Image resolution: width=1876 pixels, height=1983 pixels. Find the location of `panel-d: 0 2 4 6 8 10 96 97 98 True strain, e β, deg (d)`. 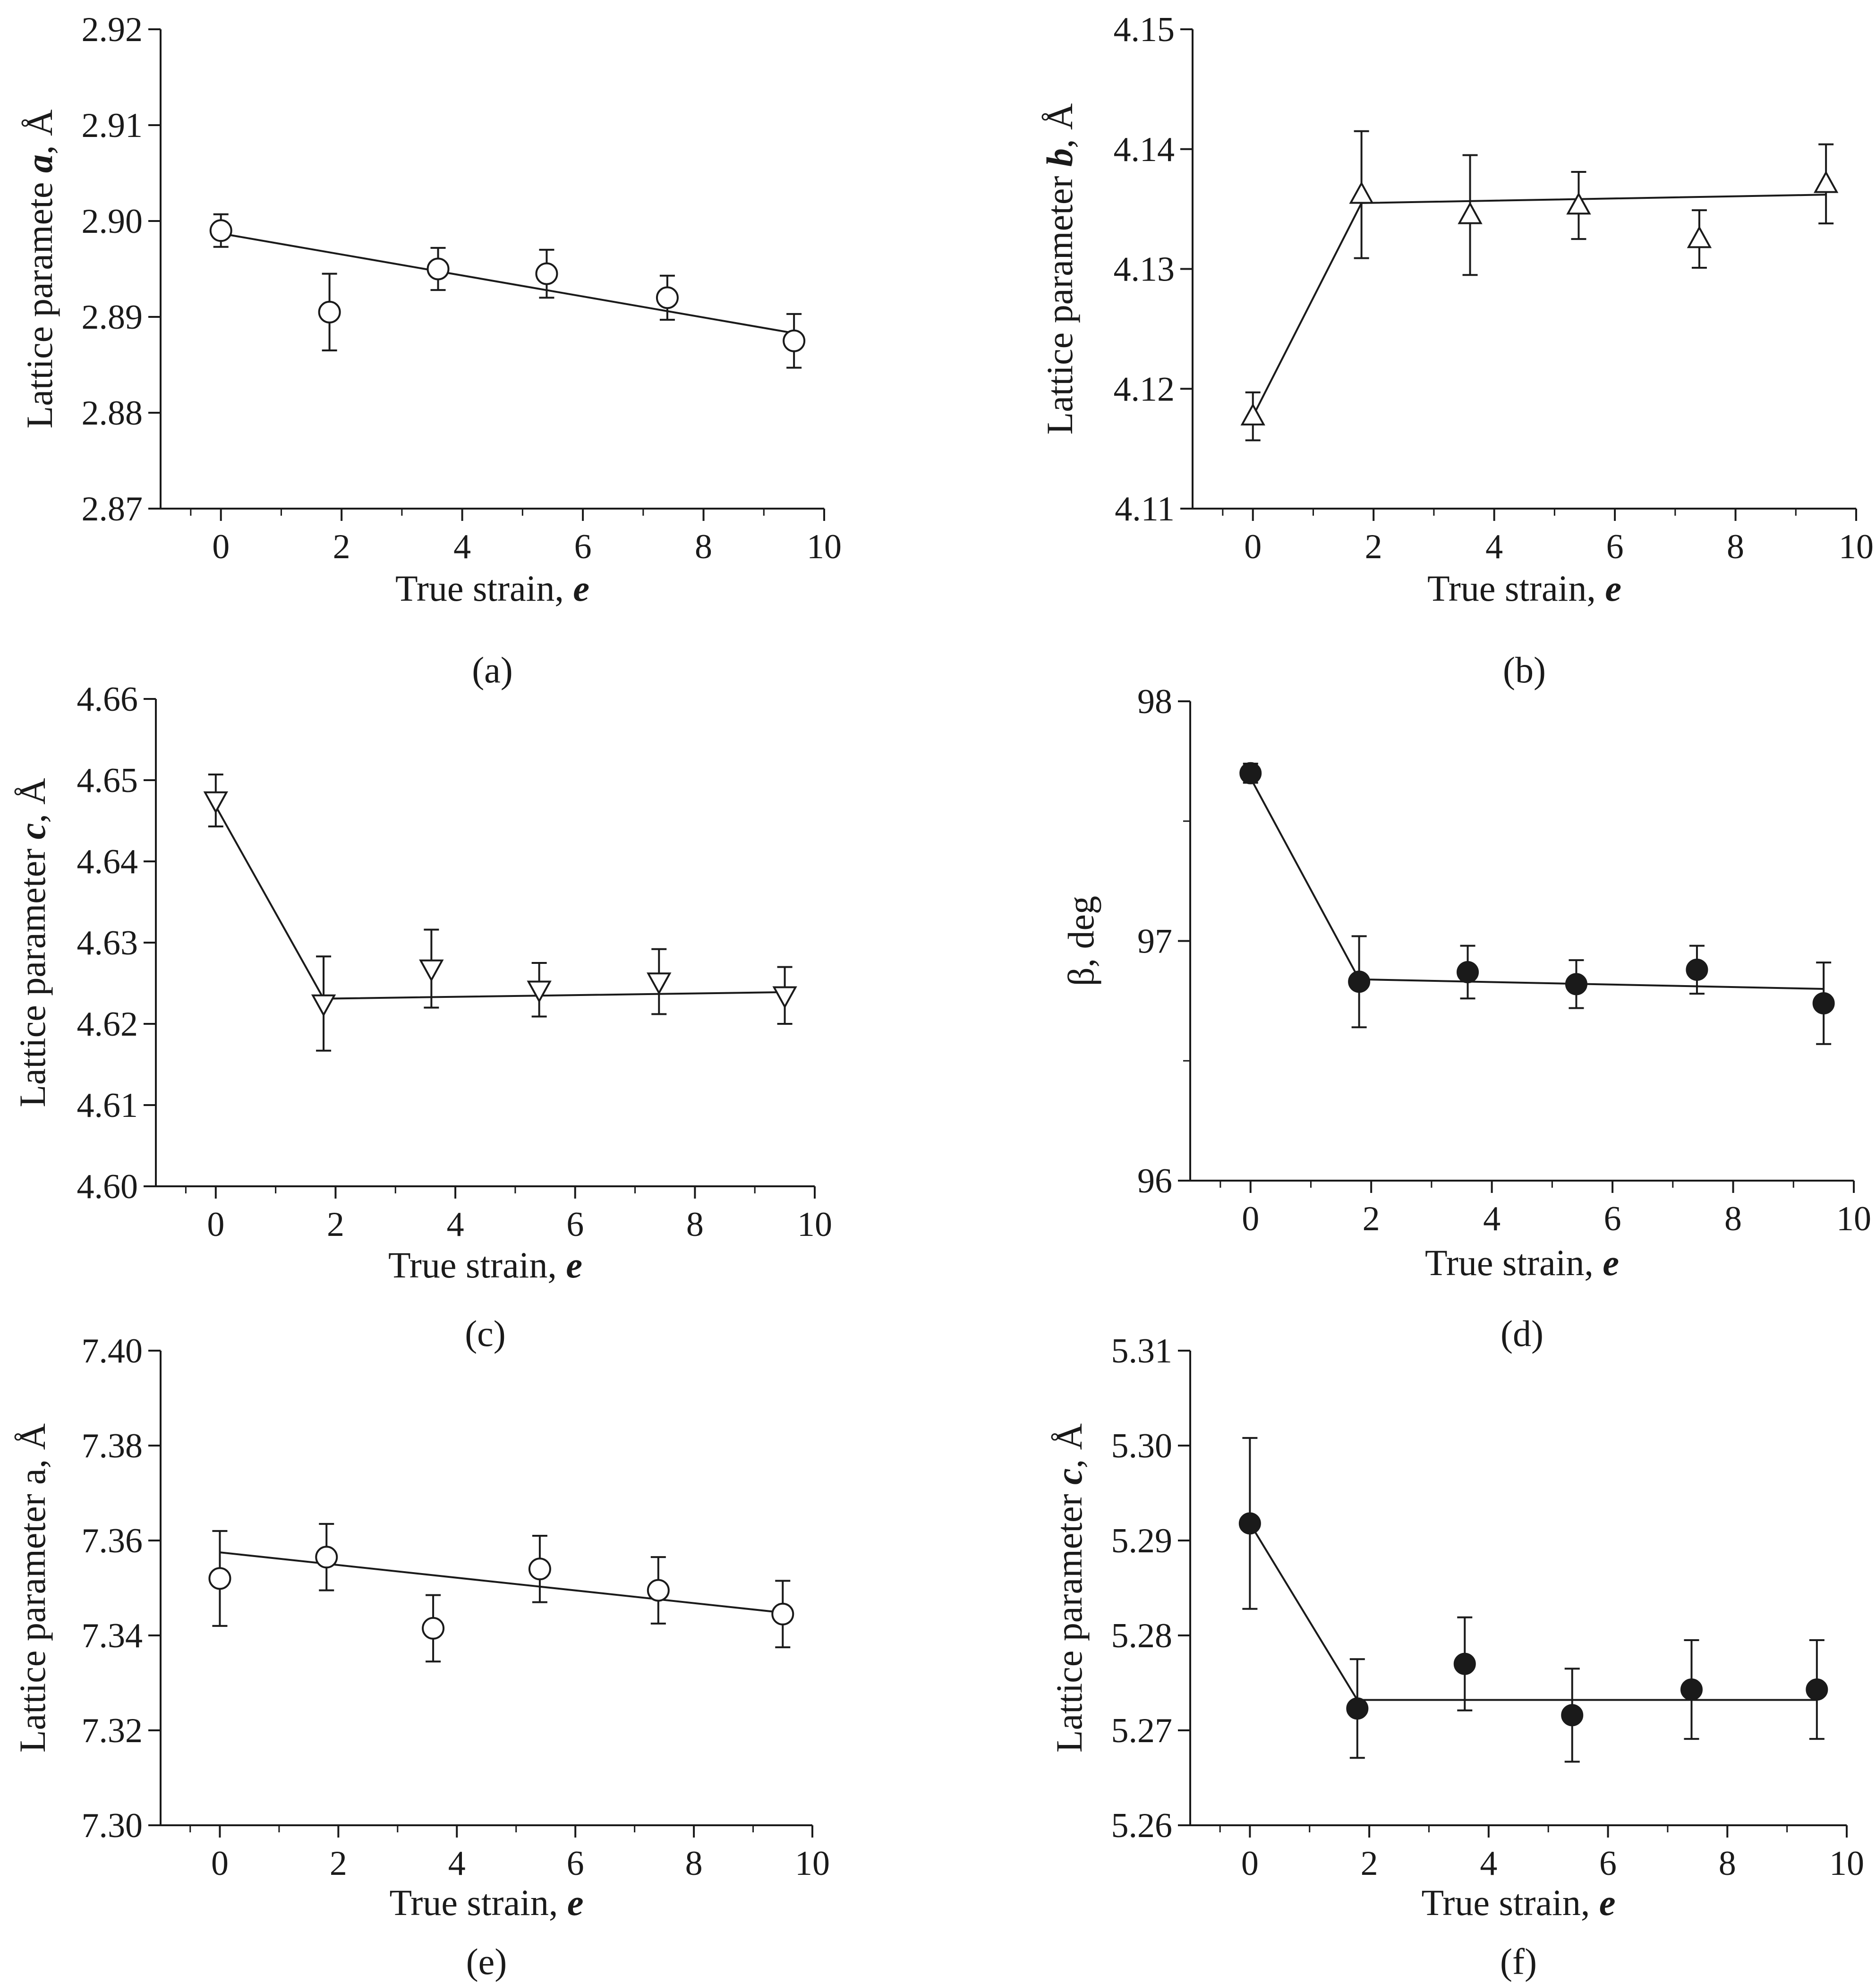

panel-d: 0 2 4 6 8 10 96 97 98 True strain, e β, deg (d) is located at coordinates (1466, 1018).